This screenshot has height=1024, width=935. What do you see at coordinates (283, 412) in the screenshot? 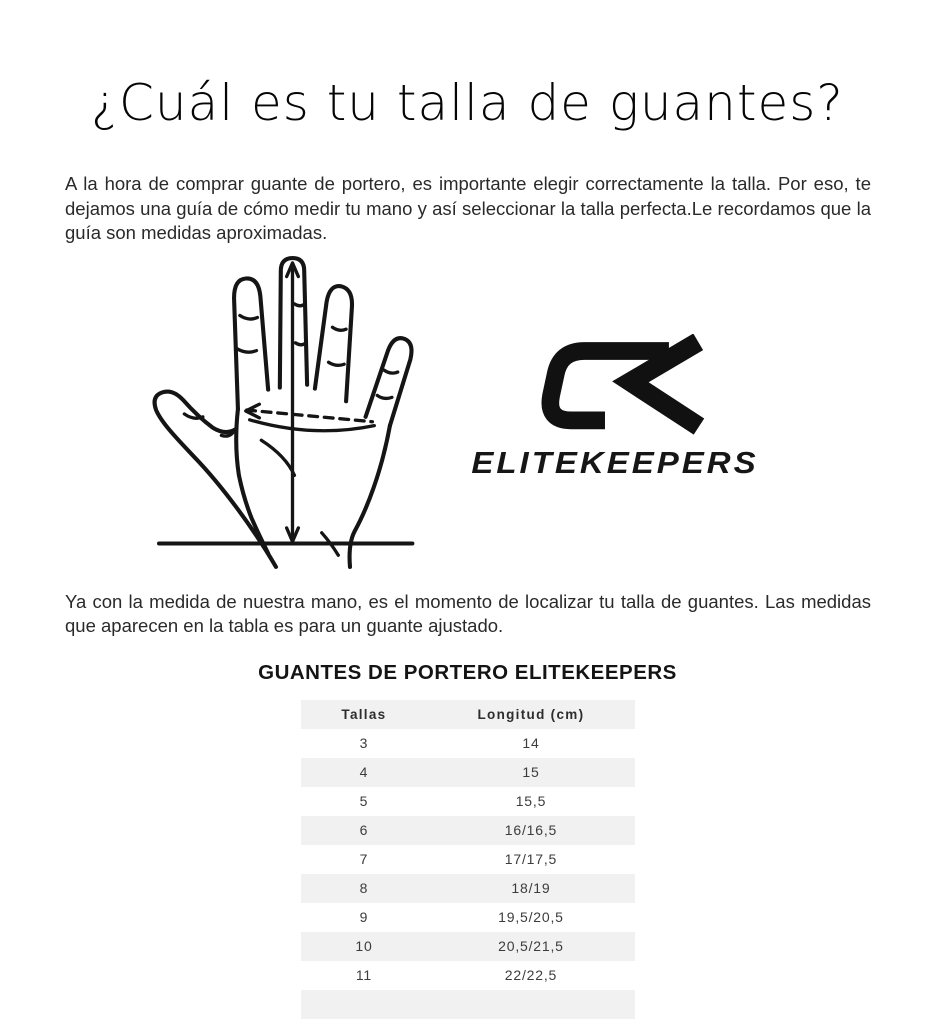
I see `hand-measure-icon` at bounding box center [283, 412].